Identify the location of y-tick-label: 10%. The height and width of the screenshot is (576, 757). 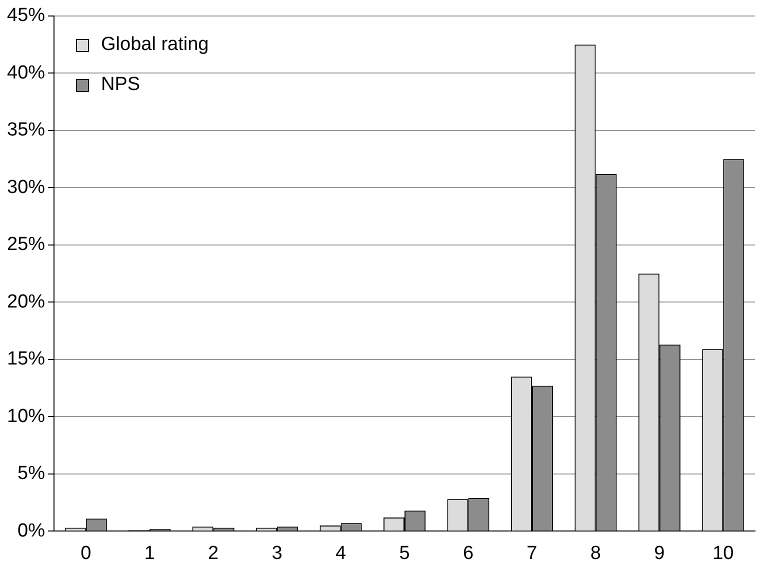
(26, 416).